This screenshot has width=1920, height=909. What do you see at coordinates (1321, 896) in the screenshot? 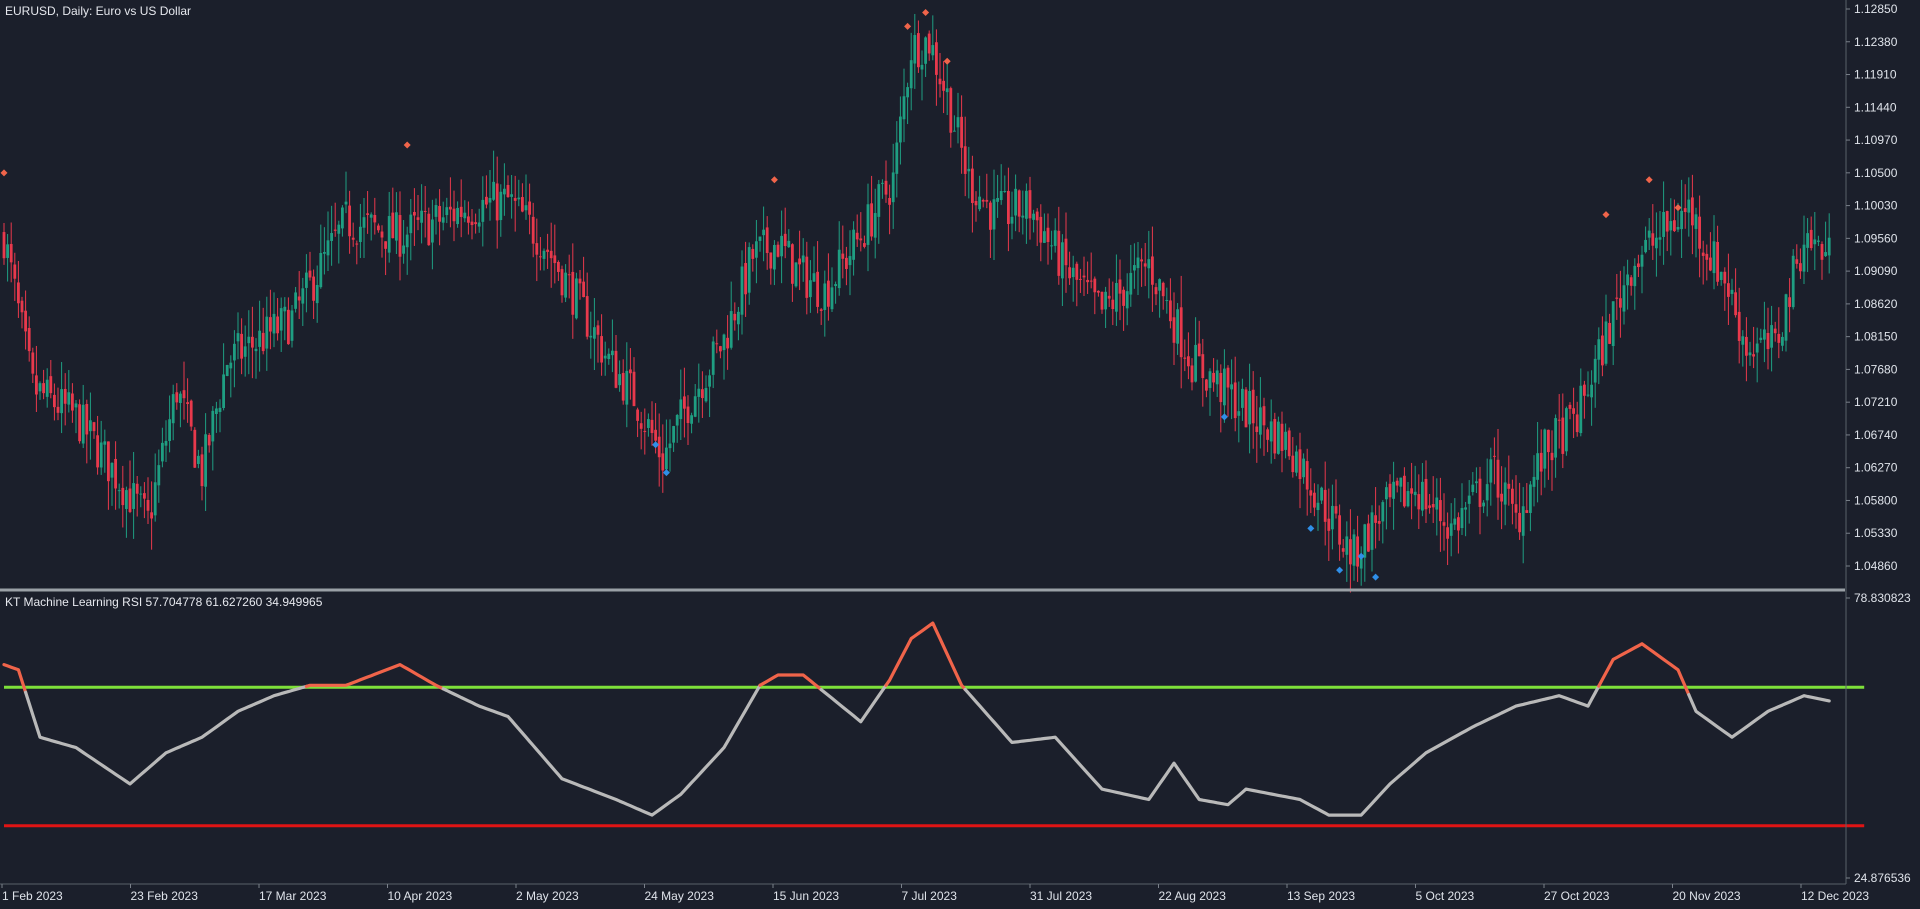
I see `date-axis-label: 13 Sep 2023` at bounding box center [1321, 896].